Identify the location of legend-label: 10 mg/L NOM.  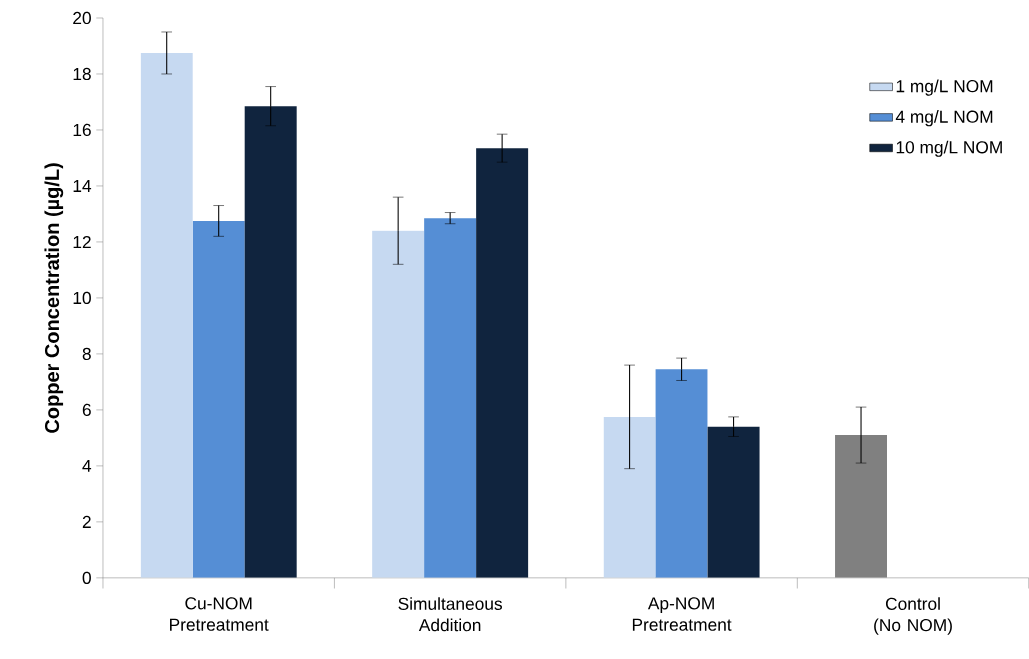
(949, 148).